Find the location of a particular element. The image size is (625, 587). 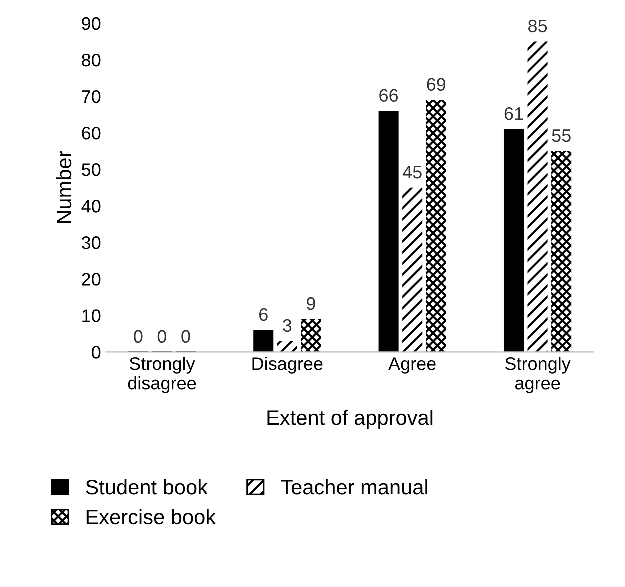

x-tick-label: Strongly agree is located at coordinates (538, 375).